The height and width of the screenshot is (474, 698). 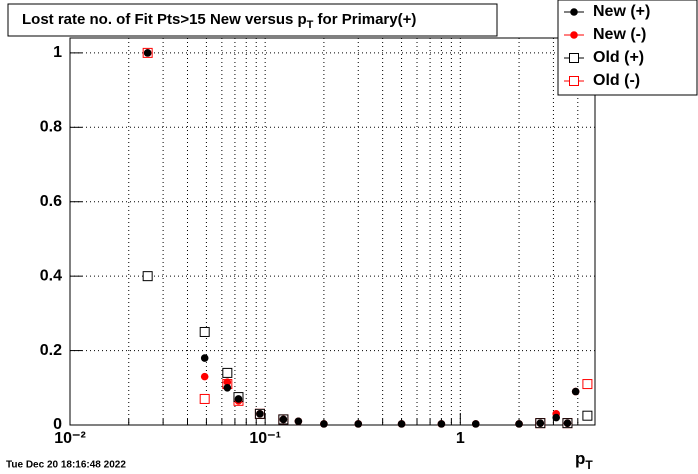 What do you see at coordinates (627, 48) in the screenshot?
I see `legend-box` at bounding box center [627, 48].